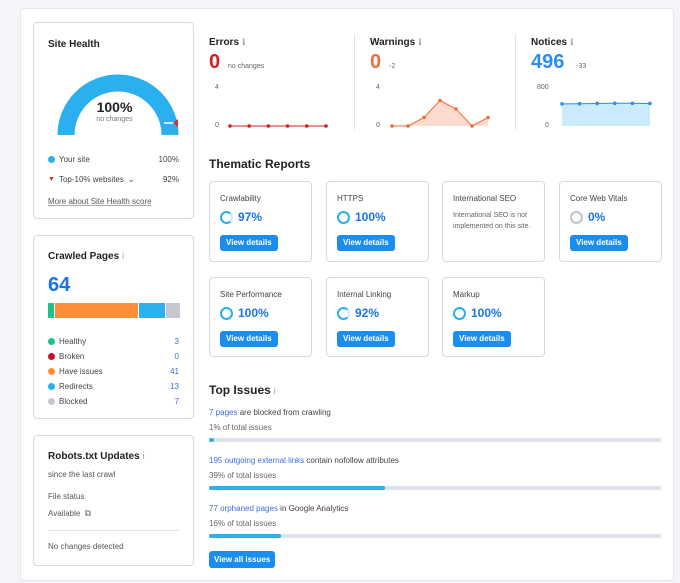 The width and height of the screenshot is (680, 583). Describe the element at coordinates (113, 341) in the screenshot. I see `crawled-legend-row: Healthy 3` at that location.